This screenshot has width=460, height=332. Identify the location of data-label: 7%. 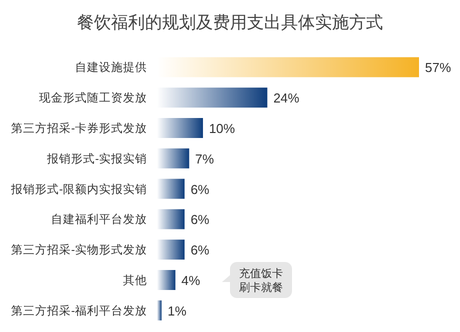
(204, 158).